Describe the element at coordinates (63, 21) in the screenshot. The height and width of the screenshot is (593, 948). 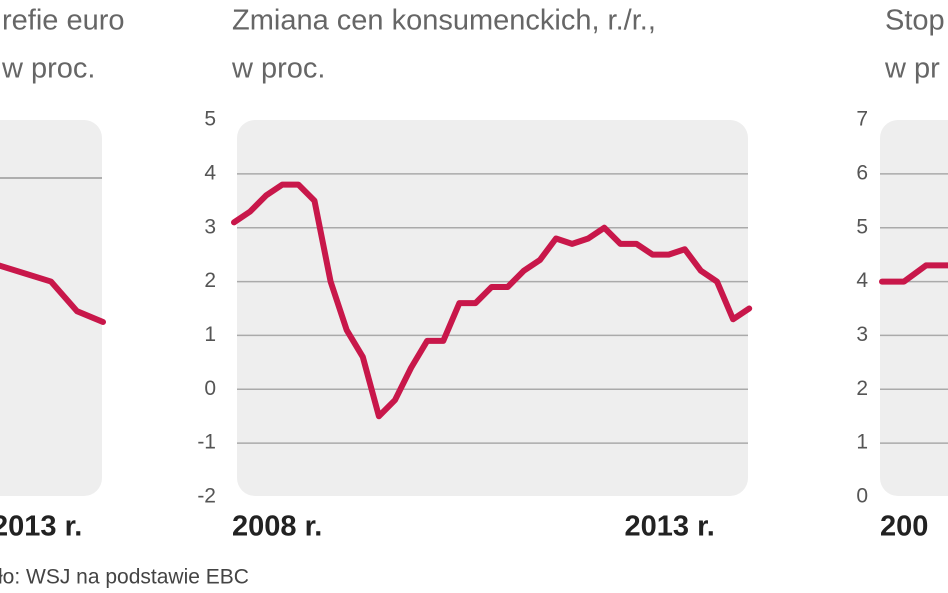
I see `chart-title: refie euro` at that location.